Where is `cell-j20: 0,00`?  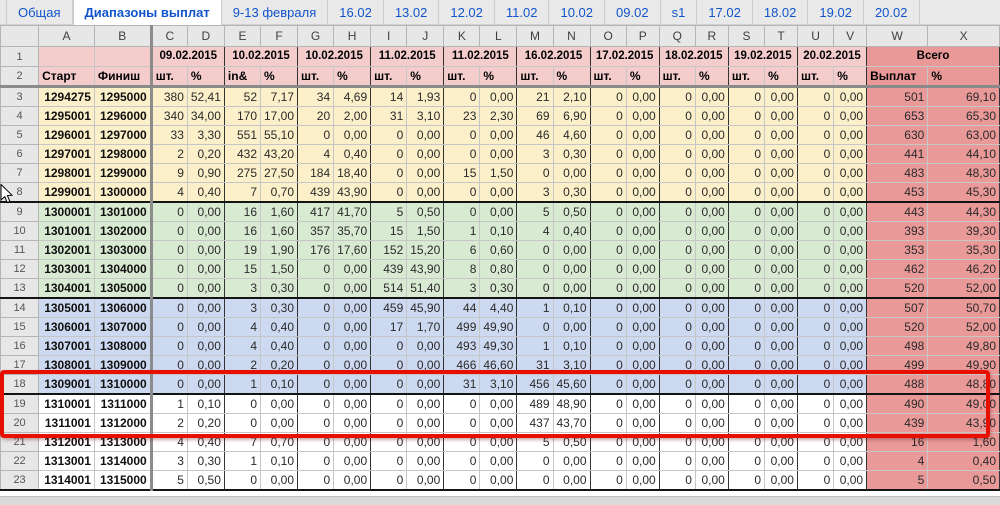 cell-j20: 0,00 is located at coordinates (425, 423).